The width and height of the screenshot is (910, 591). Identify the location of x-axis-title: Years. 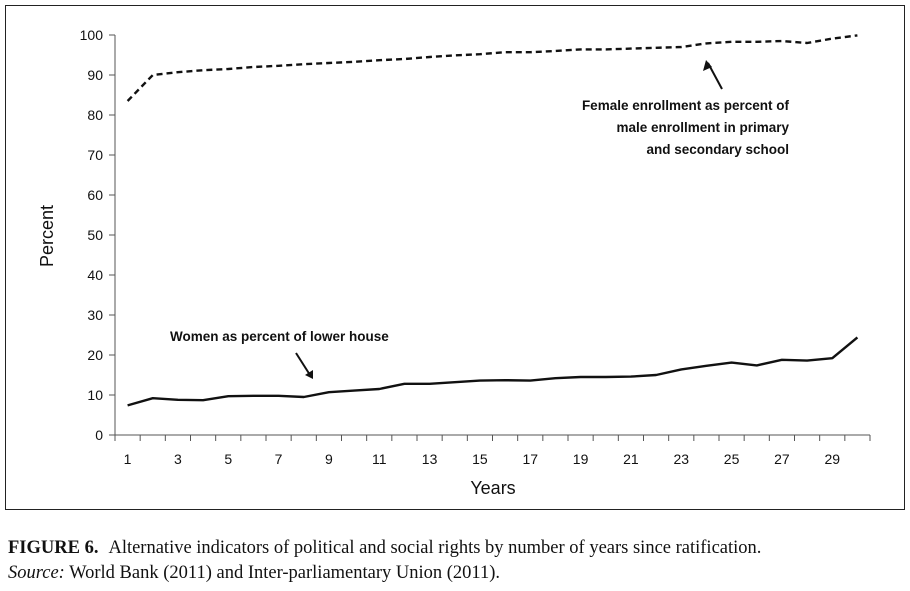
(492, 488).